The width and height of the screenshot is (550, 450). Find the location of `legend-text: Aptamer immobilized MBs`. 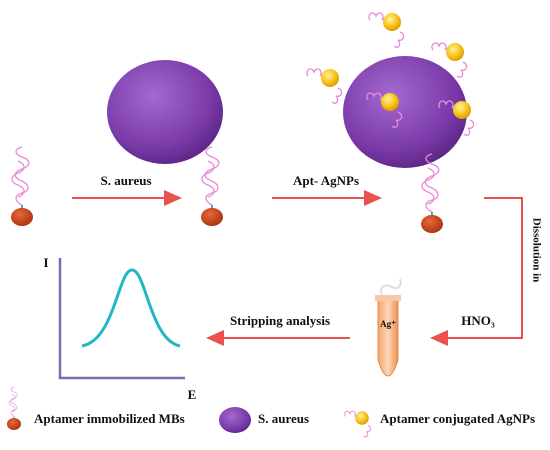

legend-text: Aptamer immobilized MBs is located at coordinates (109, 418).